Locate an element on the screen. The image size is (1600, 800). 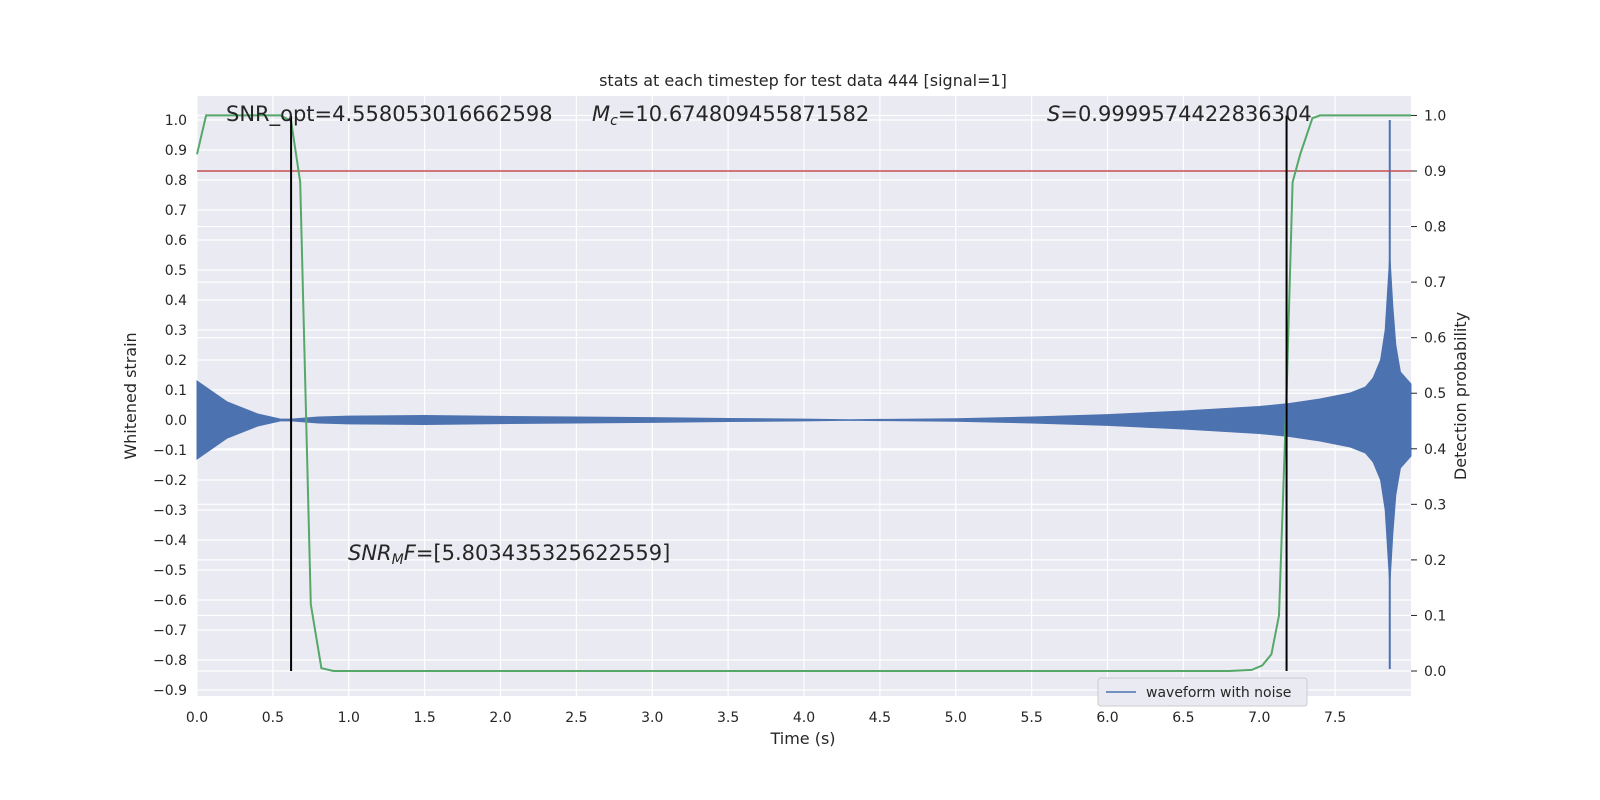
annotation-snr-opt: SNR_opt=4.558053016662598 is located at coordinates (389, 114).